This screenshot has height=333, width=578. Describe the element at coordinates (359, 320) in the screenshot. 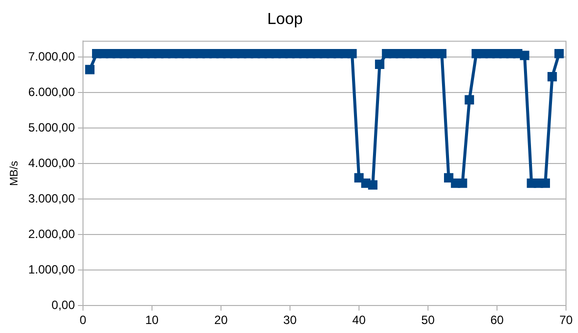

I see `x-tick-label: 40` at that location.